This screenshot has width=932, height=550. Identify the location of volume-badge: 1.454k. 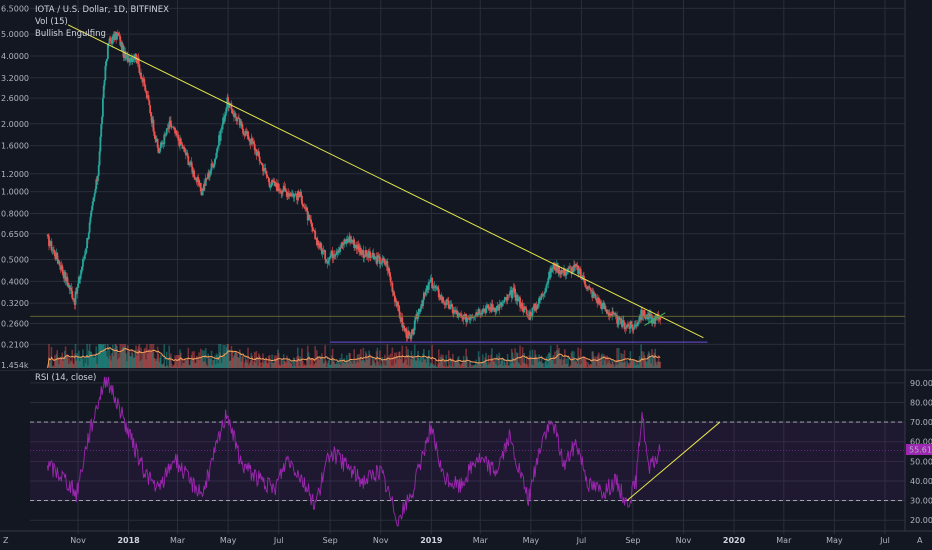
(15, 365).